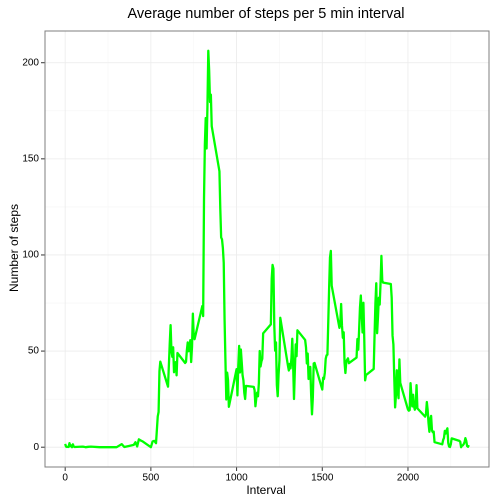 The image size is (504, 504). I want to click on y-tick-label: 100, so click(30, 255).